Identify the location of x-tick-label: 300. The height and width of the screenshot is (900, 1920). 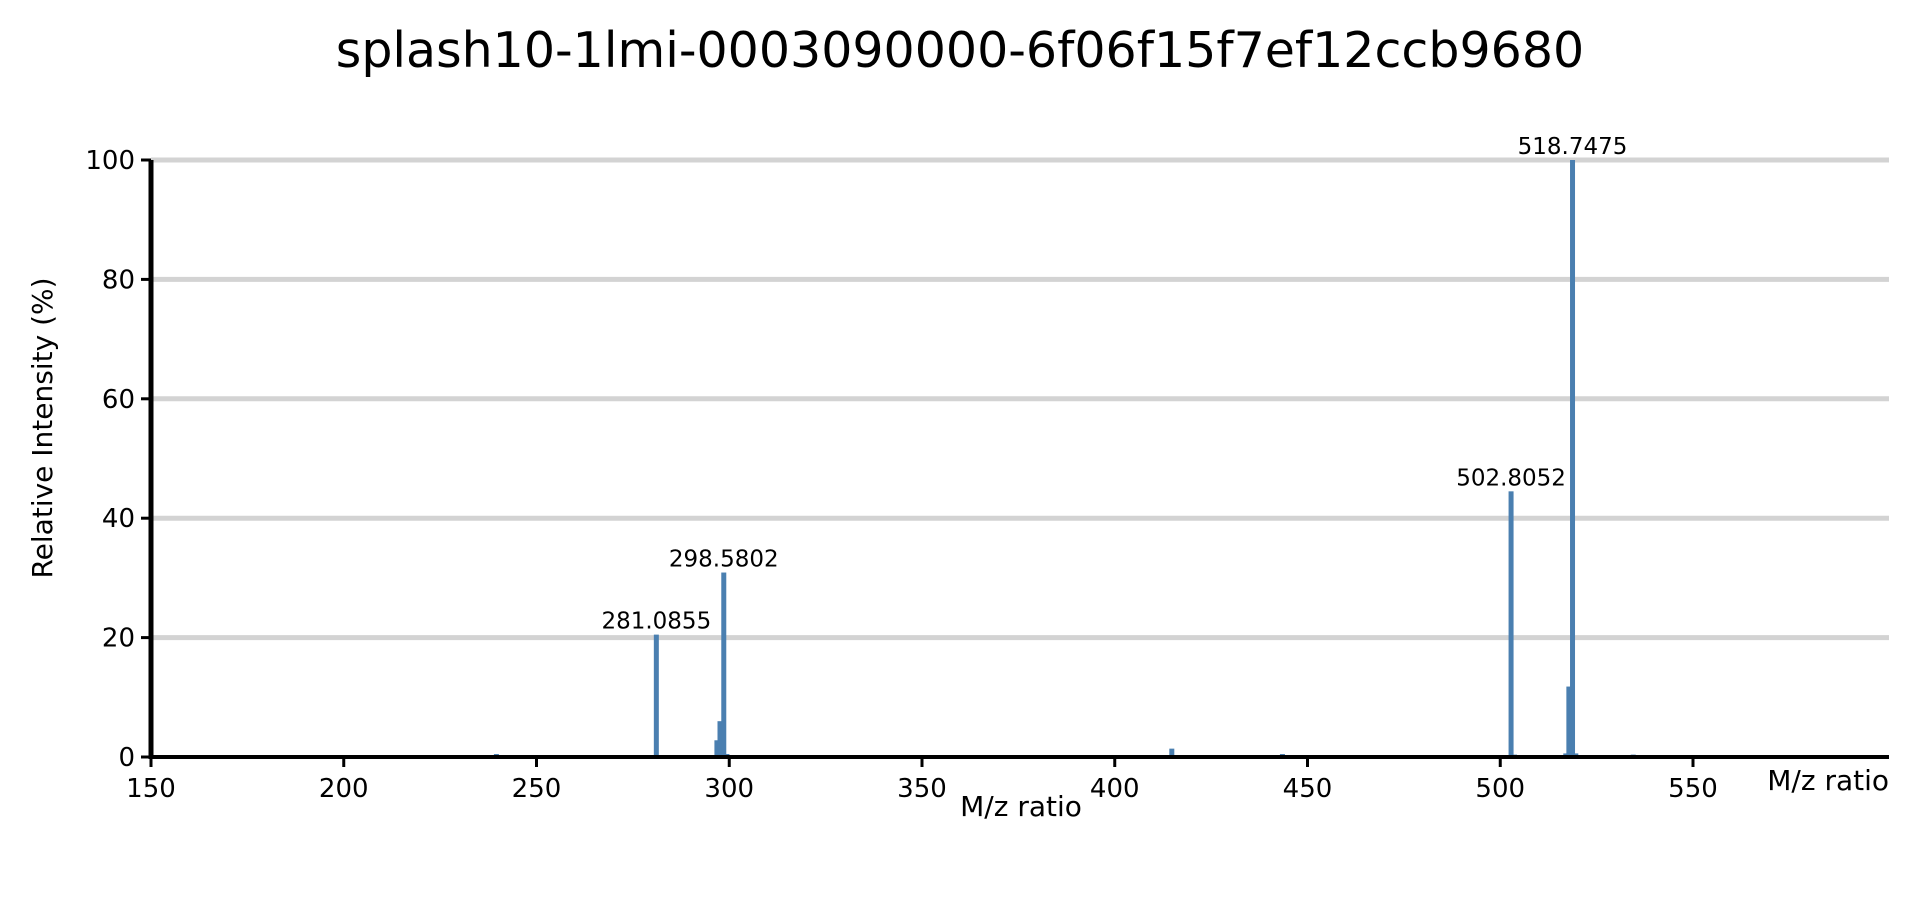
(729, 789).